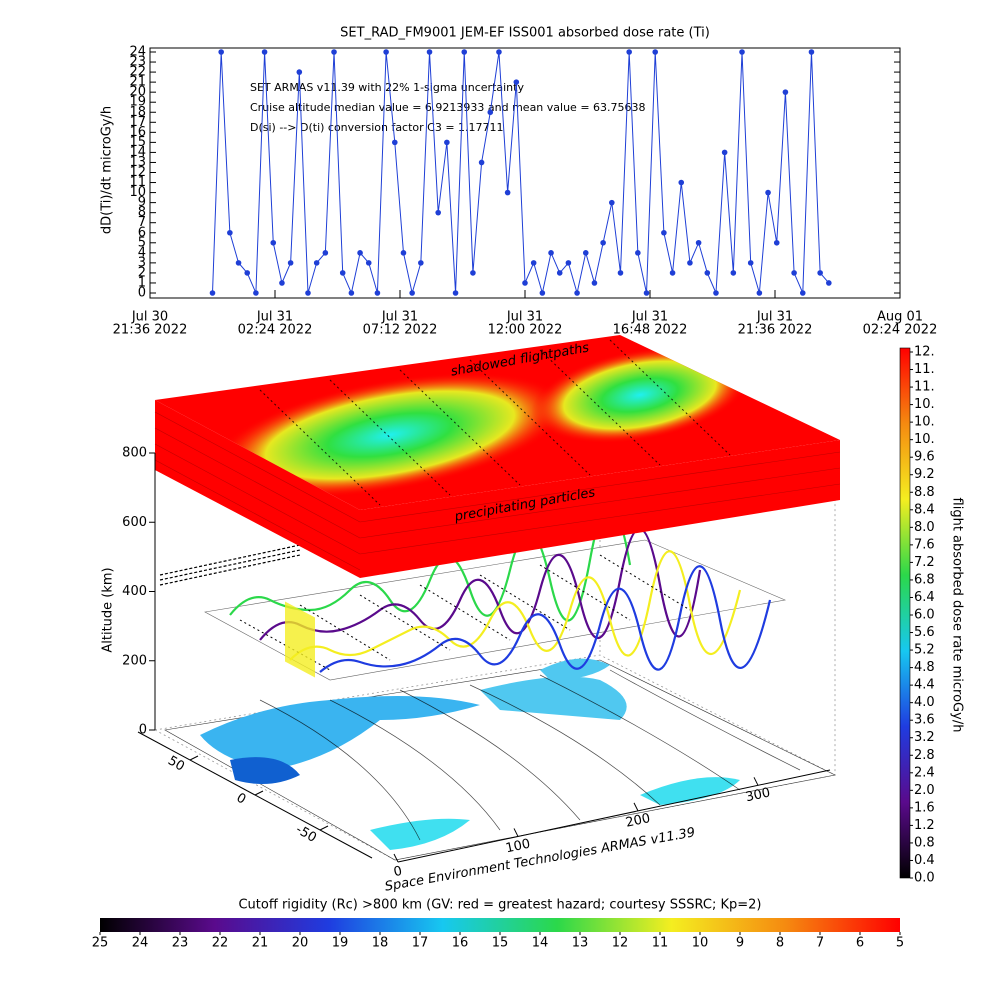 Image resolution: width=1000 pixels, height=1000 pixels. Describe the element at coordinates (137, 152) in the screenshot. I see `y-tick-label: 14` at that location.